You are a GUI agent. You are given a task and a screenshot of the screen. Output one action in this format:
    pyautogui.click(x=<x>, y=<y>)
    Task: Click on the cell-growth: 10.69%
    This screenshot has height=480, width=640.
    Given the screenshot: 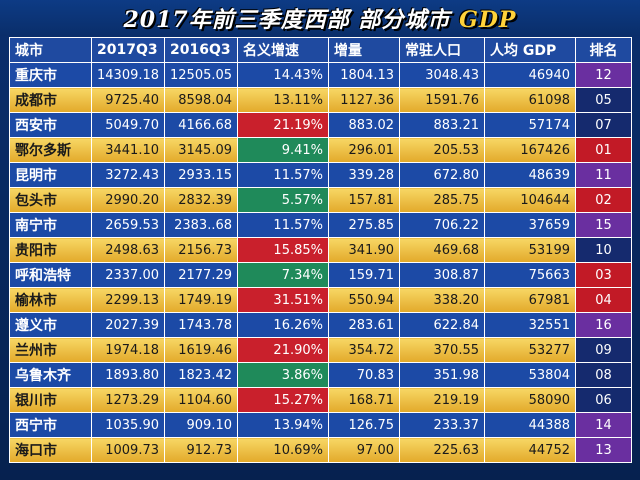 What is the action you would take?
    pyautogui.click(x=283, y=450)
    